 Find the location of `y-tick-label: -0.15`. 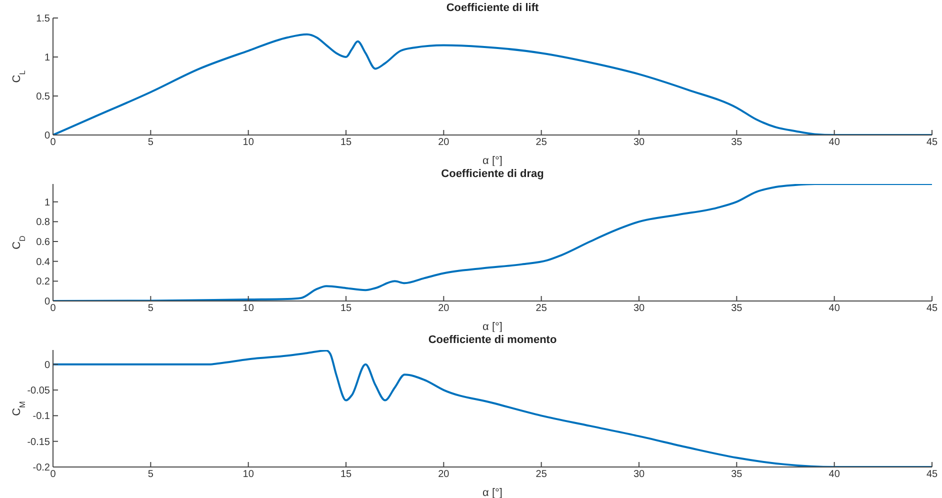

y-tick-label: -0.15 is located at coordinates (38, 442).